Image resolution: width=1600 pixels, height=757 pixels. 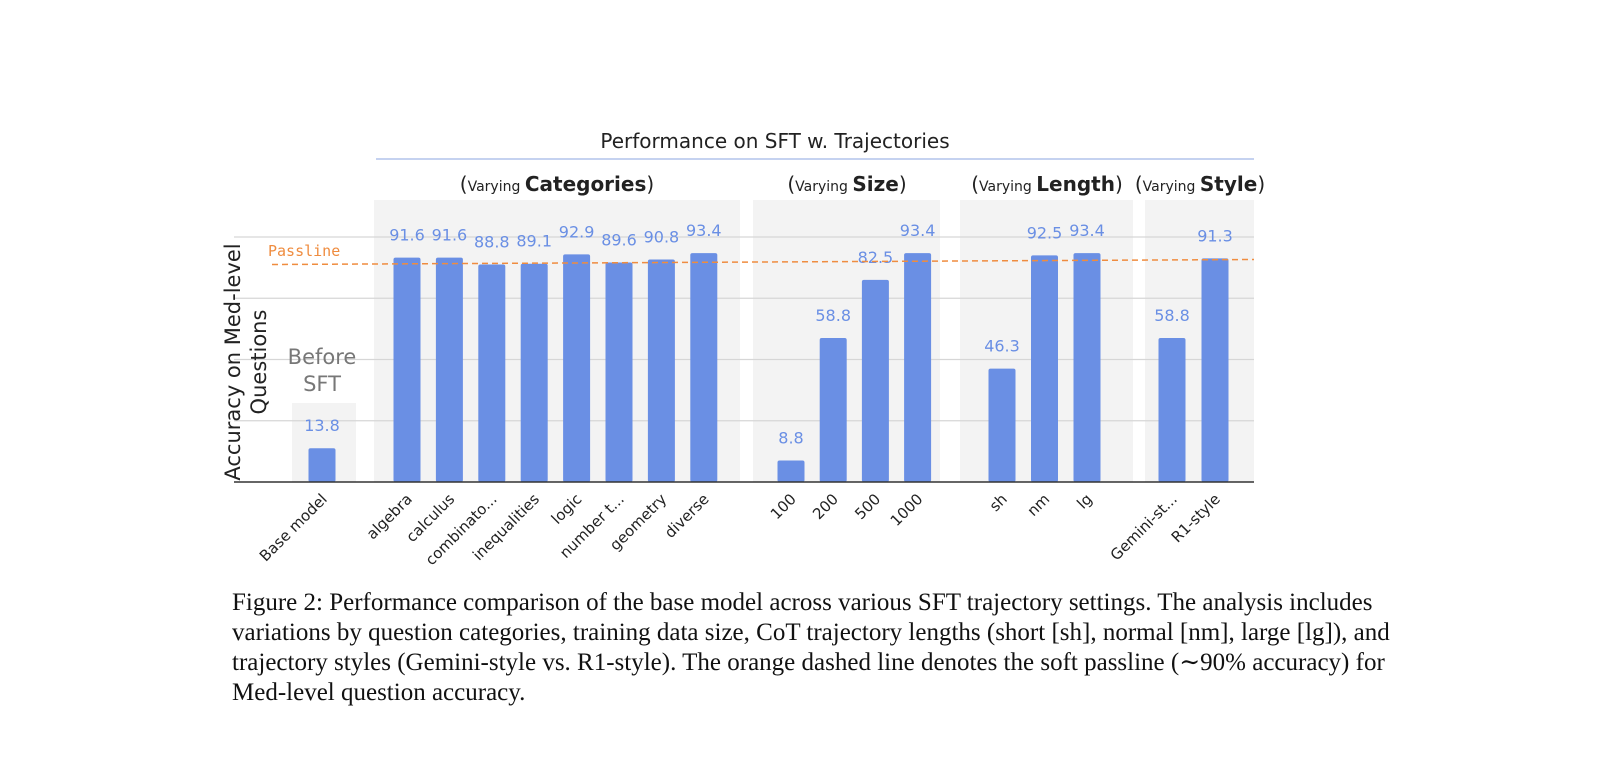 What do you see at coordinates (322, 384) in the screenshot?
I see `before-sft-label: SFT` at bounding box center [322, 384].